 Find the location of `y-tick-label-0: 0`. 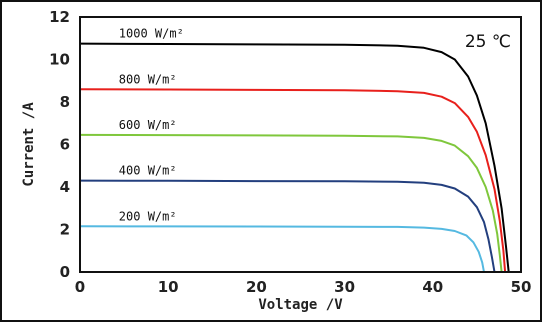

y-tick-label-0: 0 is located at coordinates (65, 272).